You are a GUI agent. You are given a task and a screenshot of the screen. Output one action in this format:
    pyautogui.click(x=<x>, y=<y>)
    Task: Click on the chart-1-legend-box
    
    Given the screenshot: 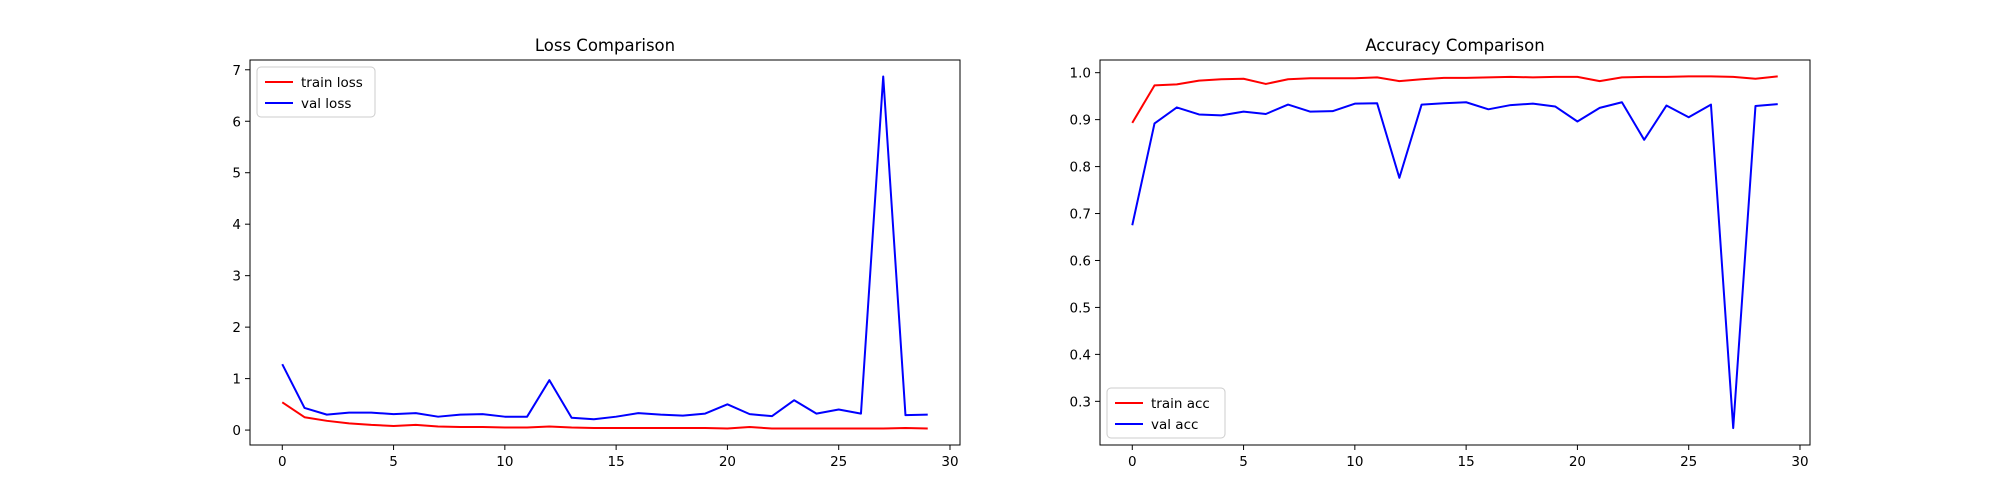 What is the action you would take?
    pyautogui.click(x=1166, y=413)
    